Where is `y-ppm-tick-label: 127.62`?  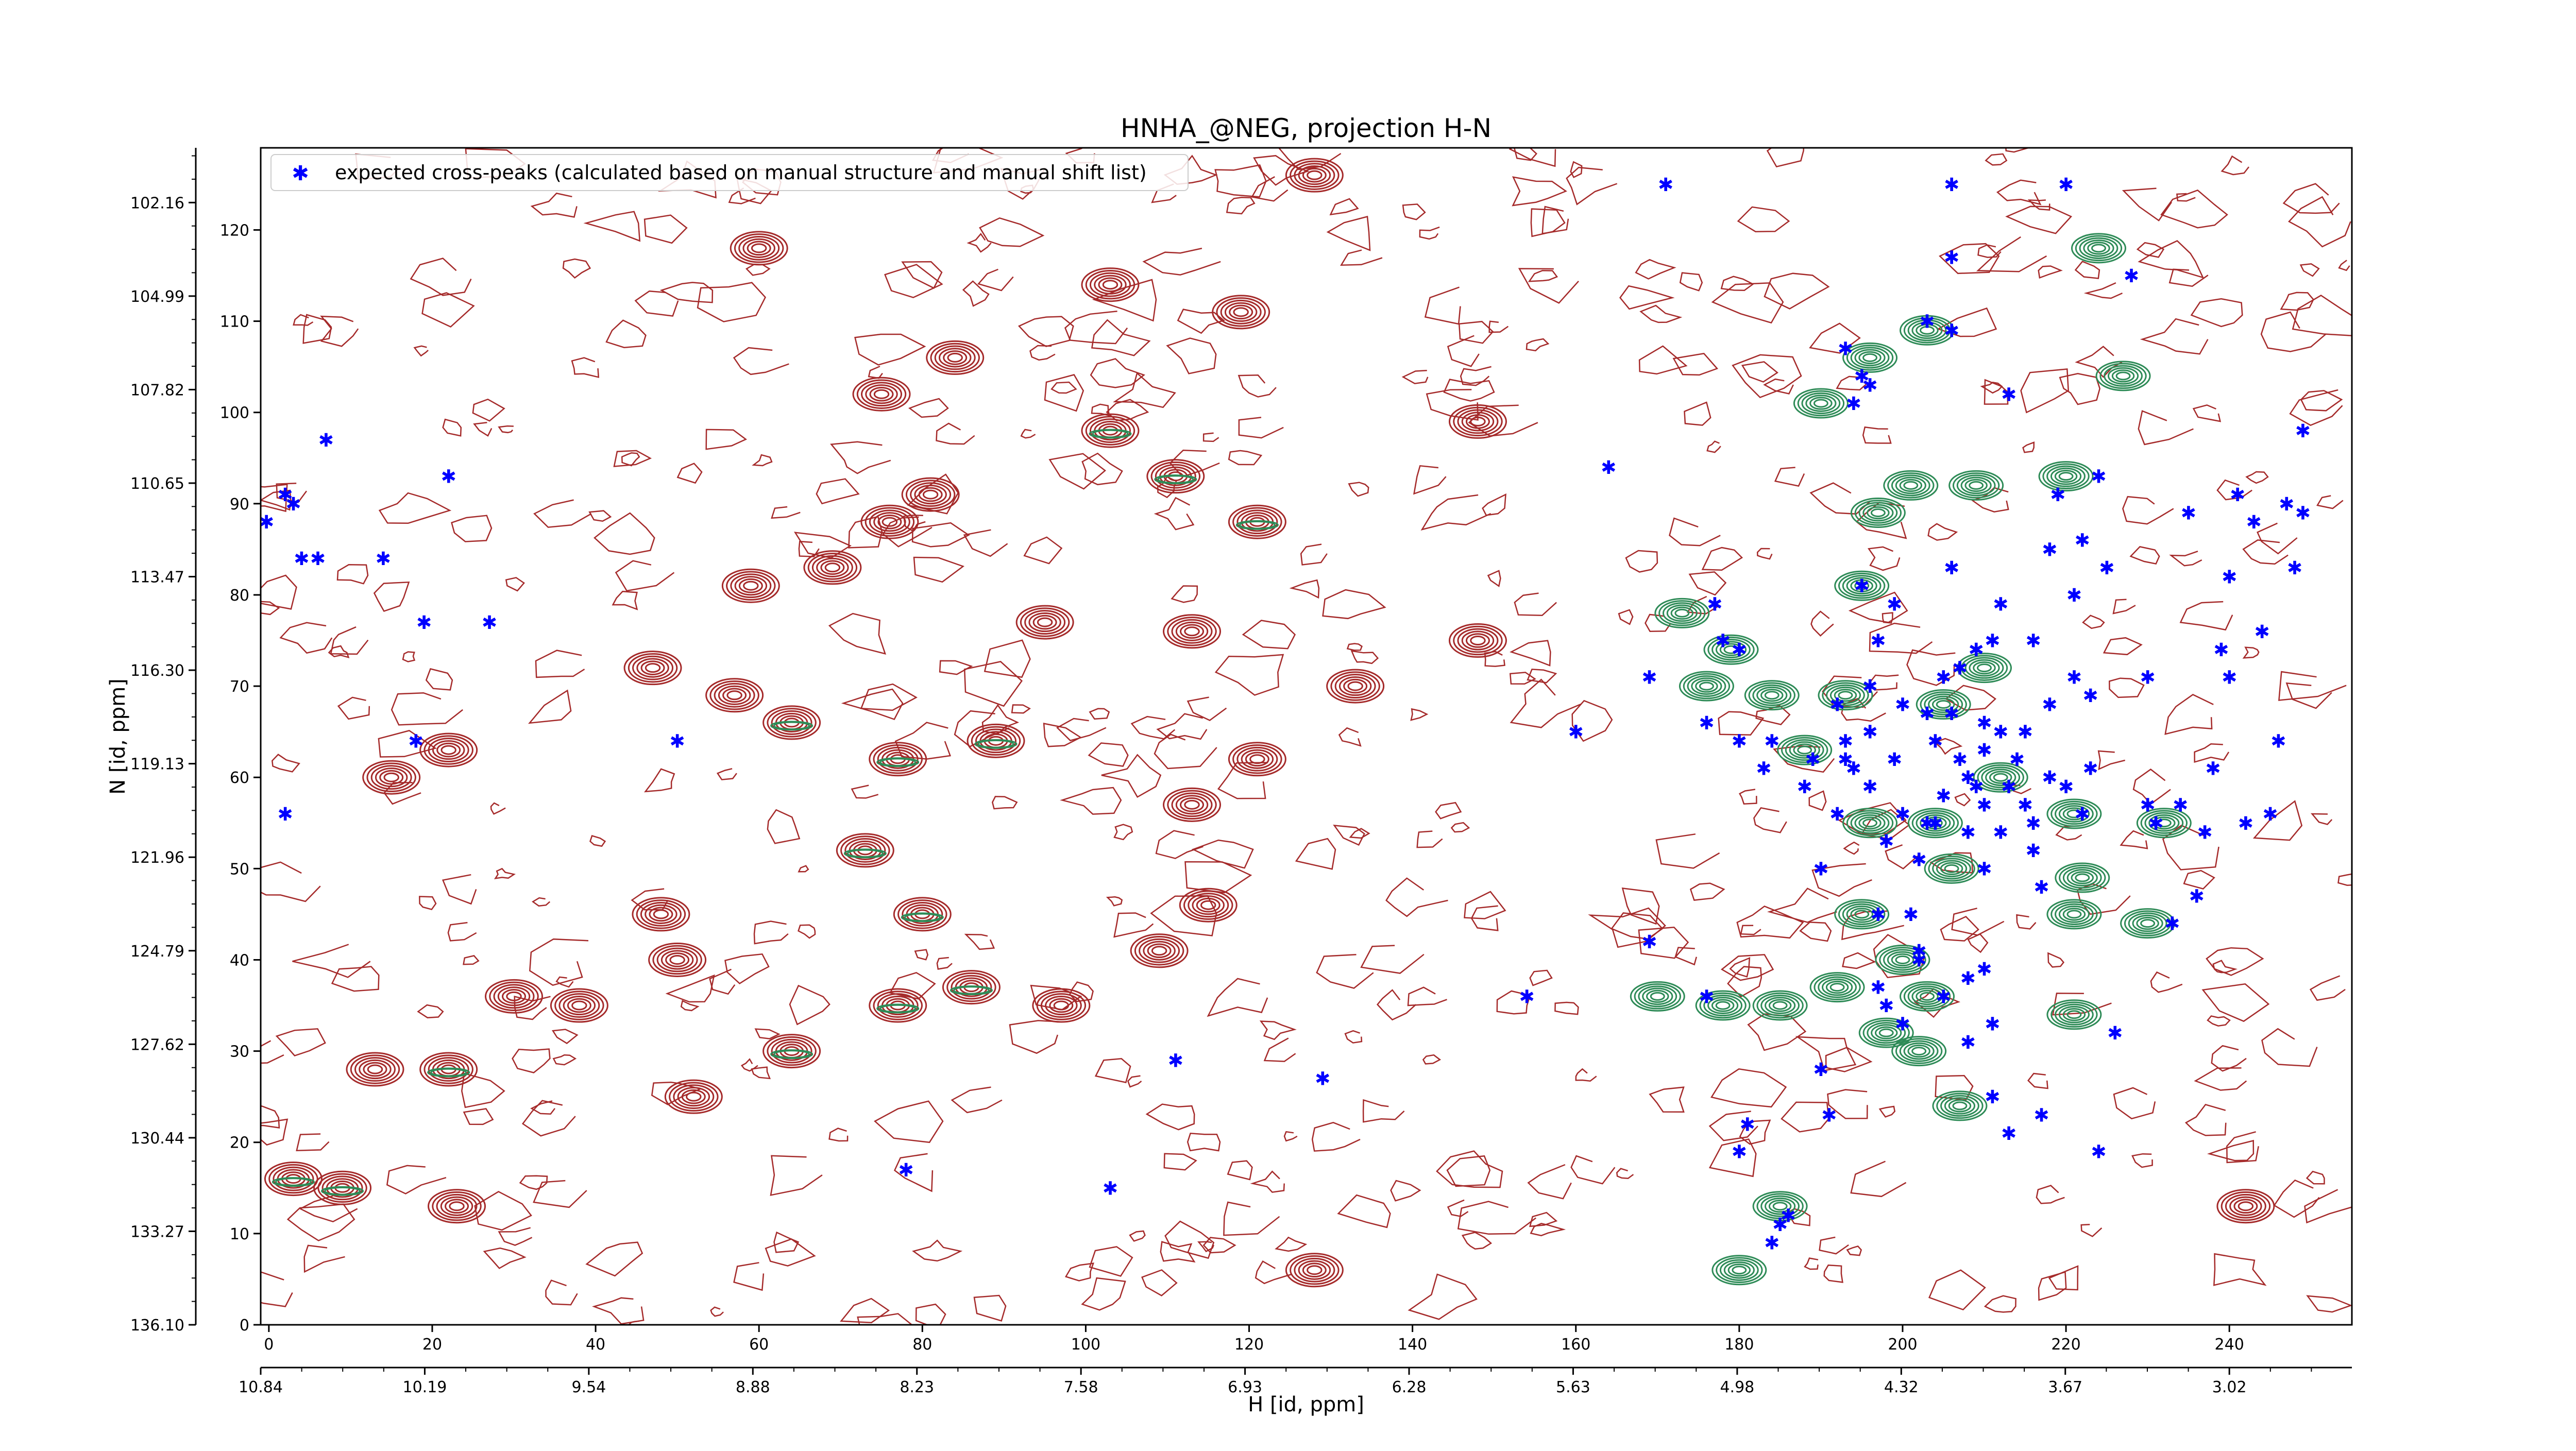 y-ppm-tick-label: 127.62 is located at coordinates (157, 1045).